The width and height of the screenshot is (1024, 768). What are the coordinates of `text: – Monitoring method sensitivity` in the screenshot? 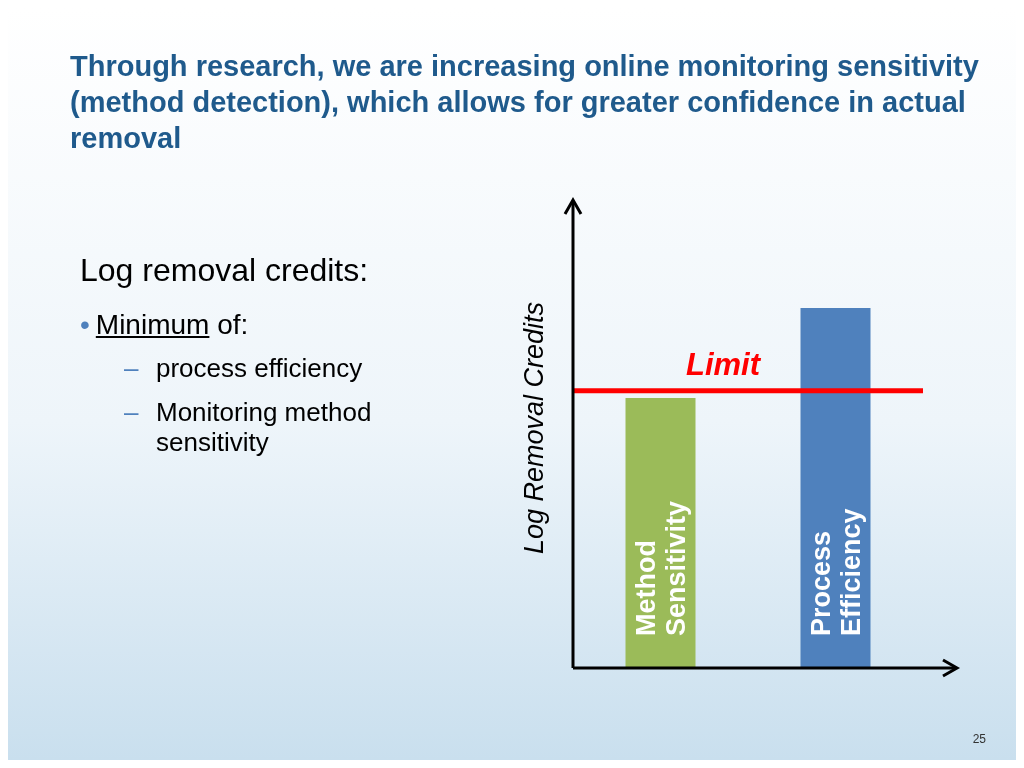 It's located at (248, 427).